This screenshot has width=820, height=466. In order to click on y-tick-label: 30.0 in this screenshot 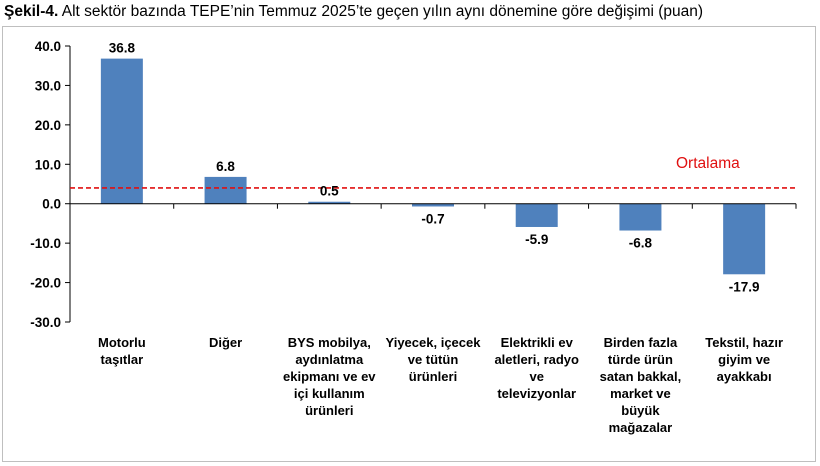, I will do `click(48, 85)`.